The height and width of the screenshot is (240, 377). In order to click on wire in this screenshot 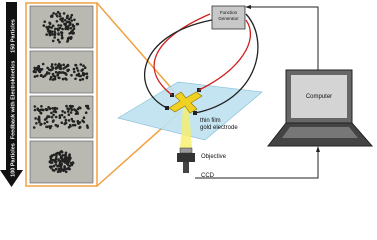, I will do `click(226, 63)`.